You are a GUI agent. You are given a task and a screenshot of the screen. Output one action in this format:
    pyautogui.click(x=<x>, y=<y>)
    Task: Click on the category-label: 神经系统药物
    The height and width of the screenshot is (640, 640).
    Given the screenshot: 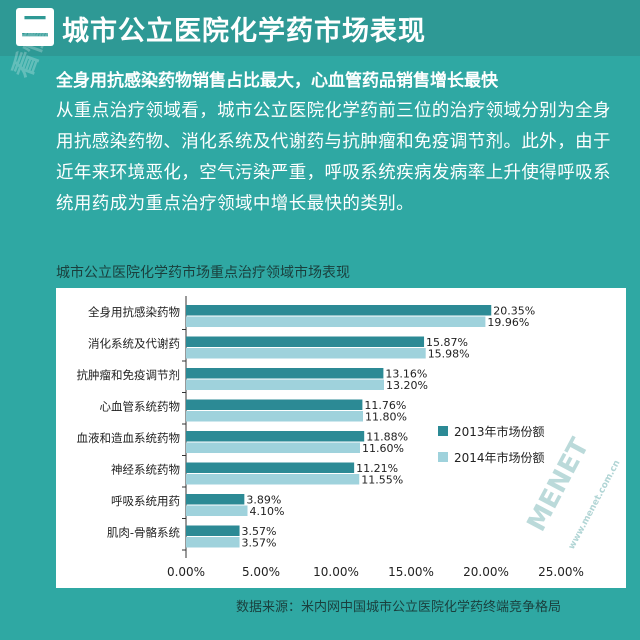 What is the action you would take?
    pyautogui.click(x=145, y=470)
    